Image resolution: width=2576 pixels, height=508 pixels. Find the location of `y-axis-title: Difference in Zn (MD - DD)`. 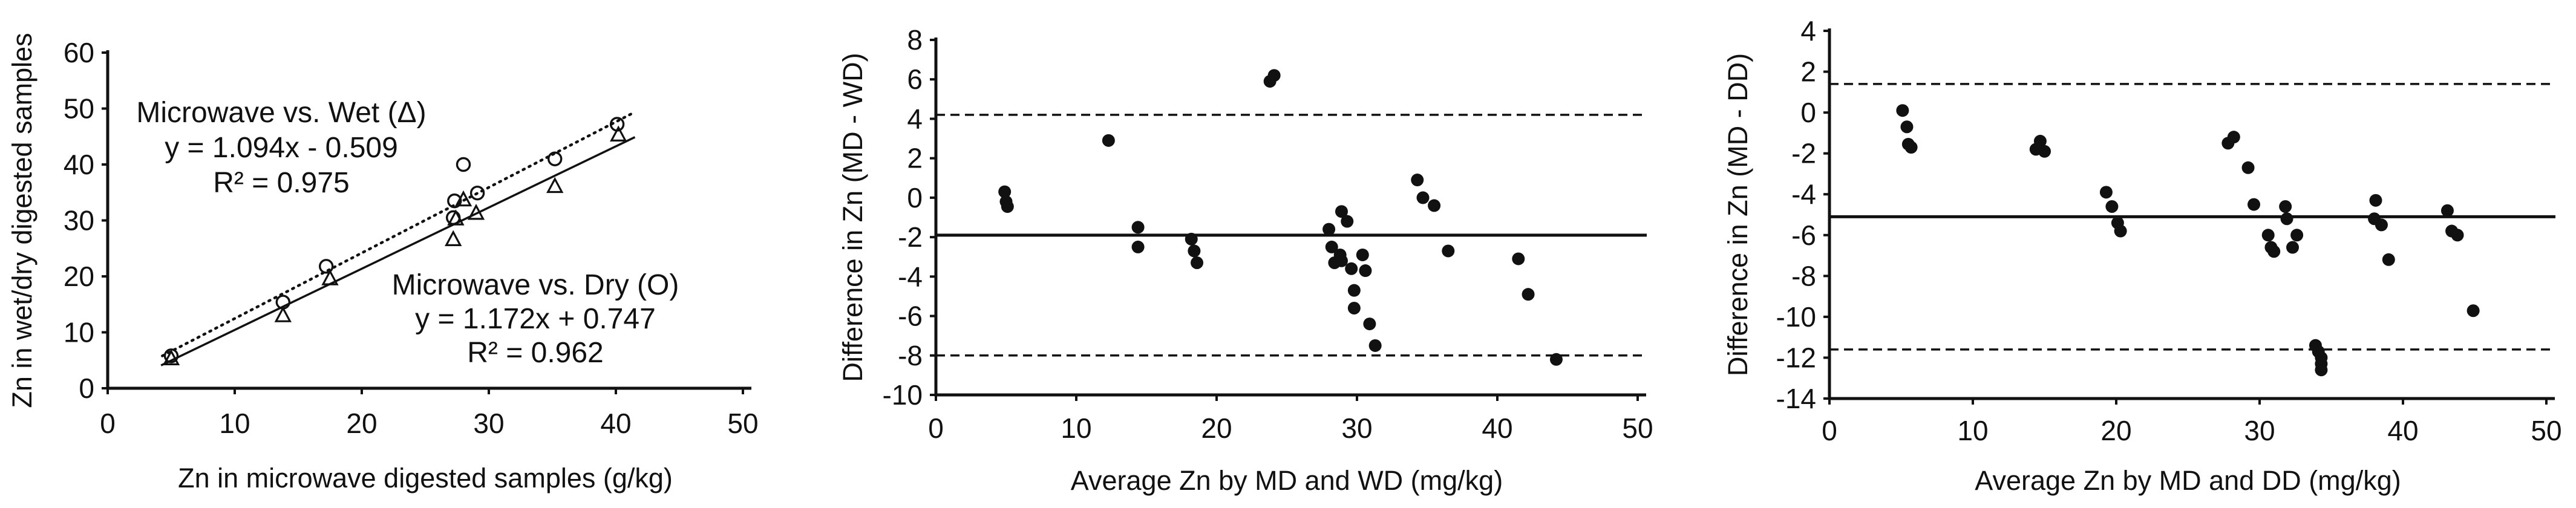

y-axis-title: Difference in Zn (MD - DD) is located at coordinates (1737, 214).